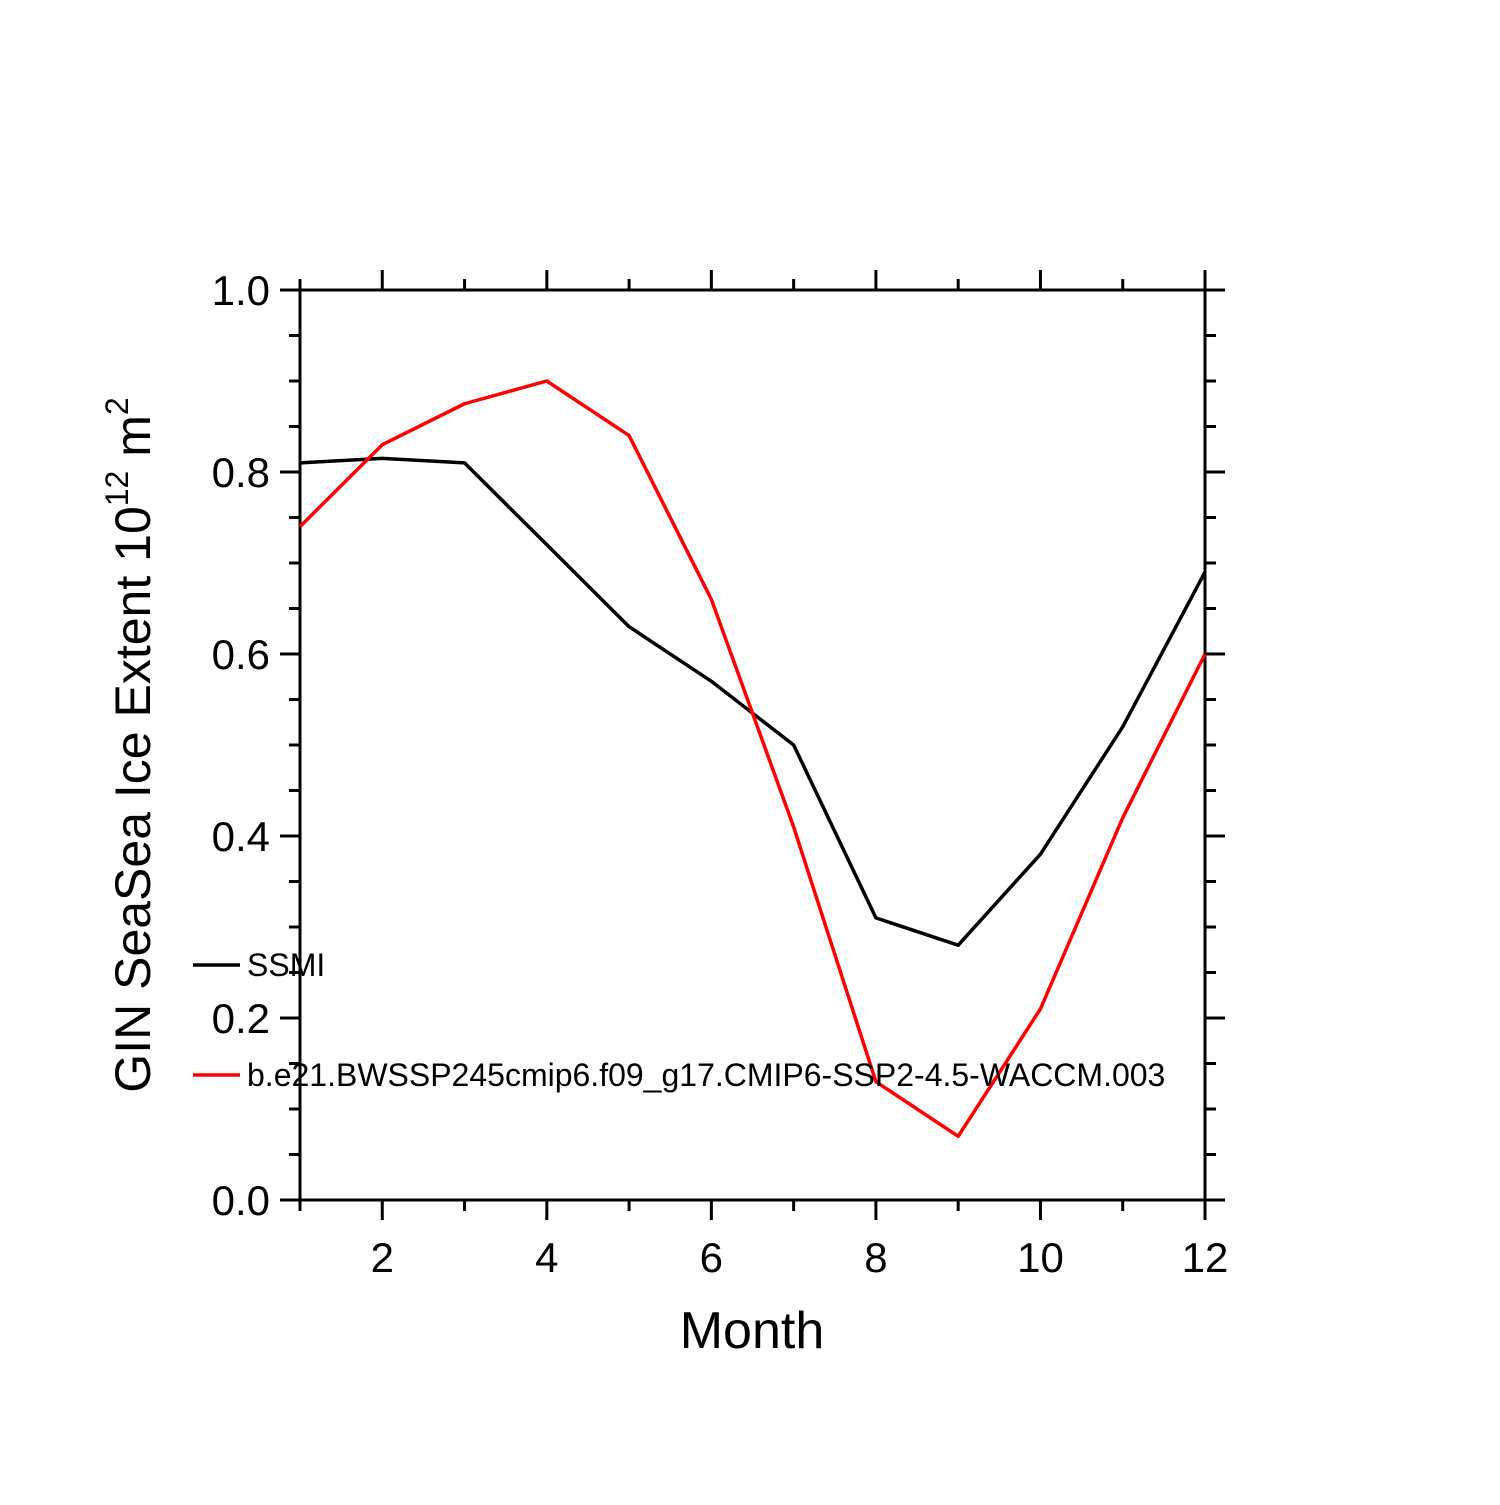  I want to click on y-axis-title-base: GIN SeaSea Ice Extent 10, so click(133, 799).